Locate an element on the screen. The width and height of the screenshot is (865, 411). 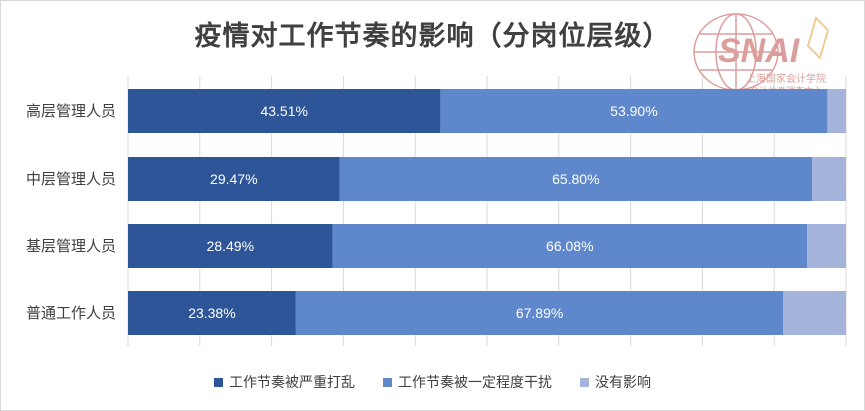
data-label: 53.90% is located at coordinates (633, 111).